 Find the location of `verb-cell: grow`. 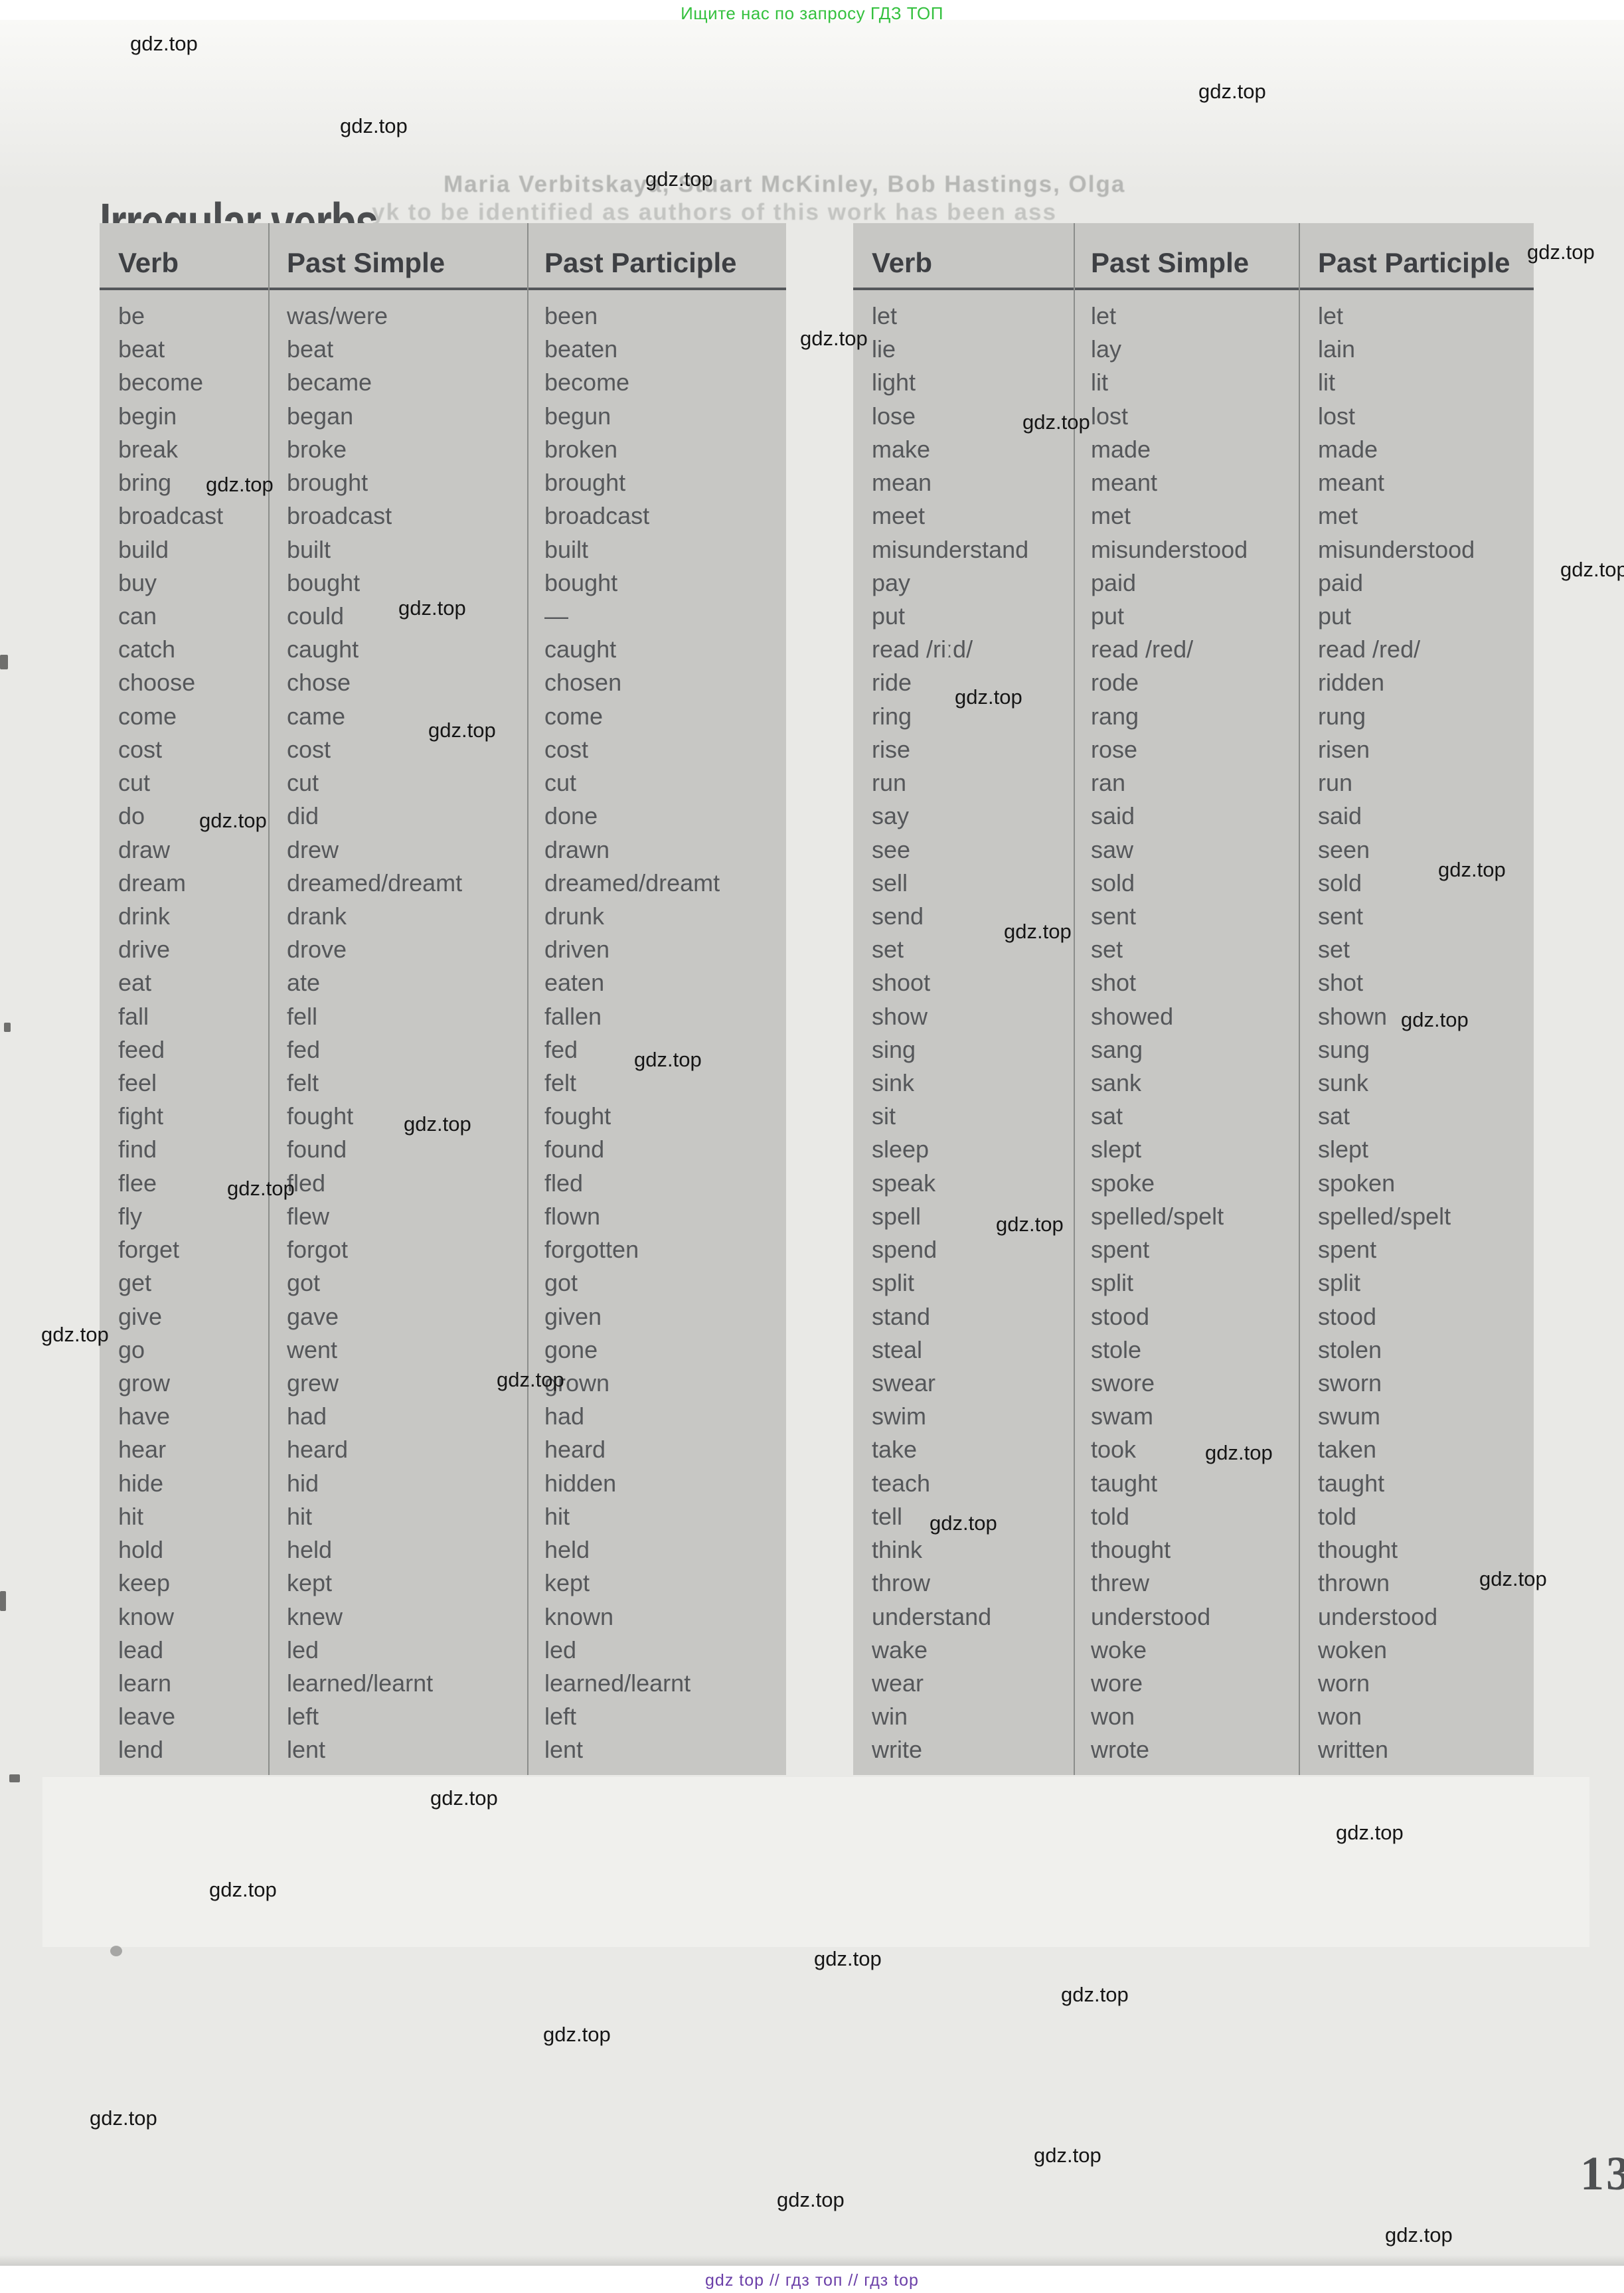

verb-cell: grow is located at coordinates (144, 1383).